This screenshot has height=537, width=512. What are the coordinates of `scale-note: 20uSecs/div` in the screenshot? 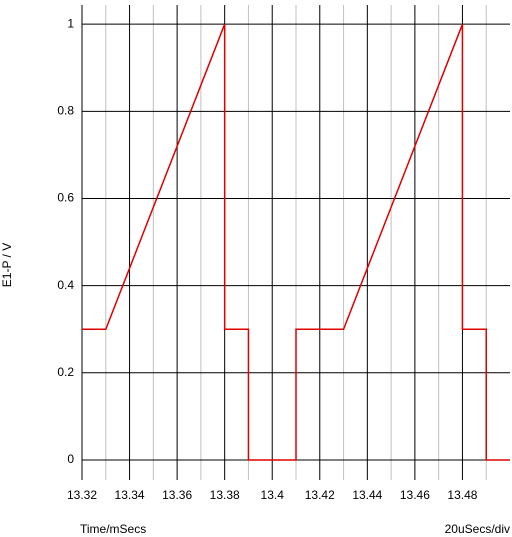 It's located at (477, 529).